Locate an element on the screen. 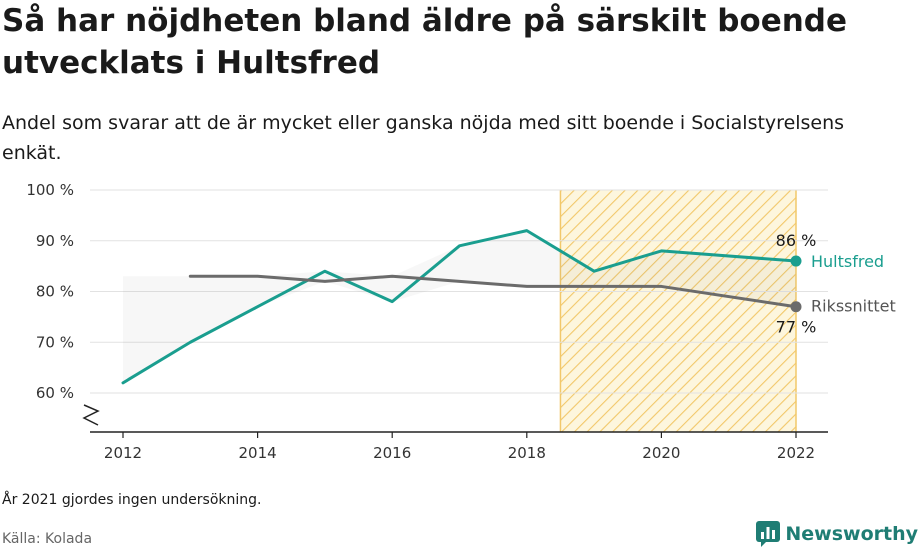 The image size is (920, 552). series-endpoint-rikssnittet is located at coordinates (796, 307).